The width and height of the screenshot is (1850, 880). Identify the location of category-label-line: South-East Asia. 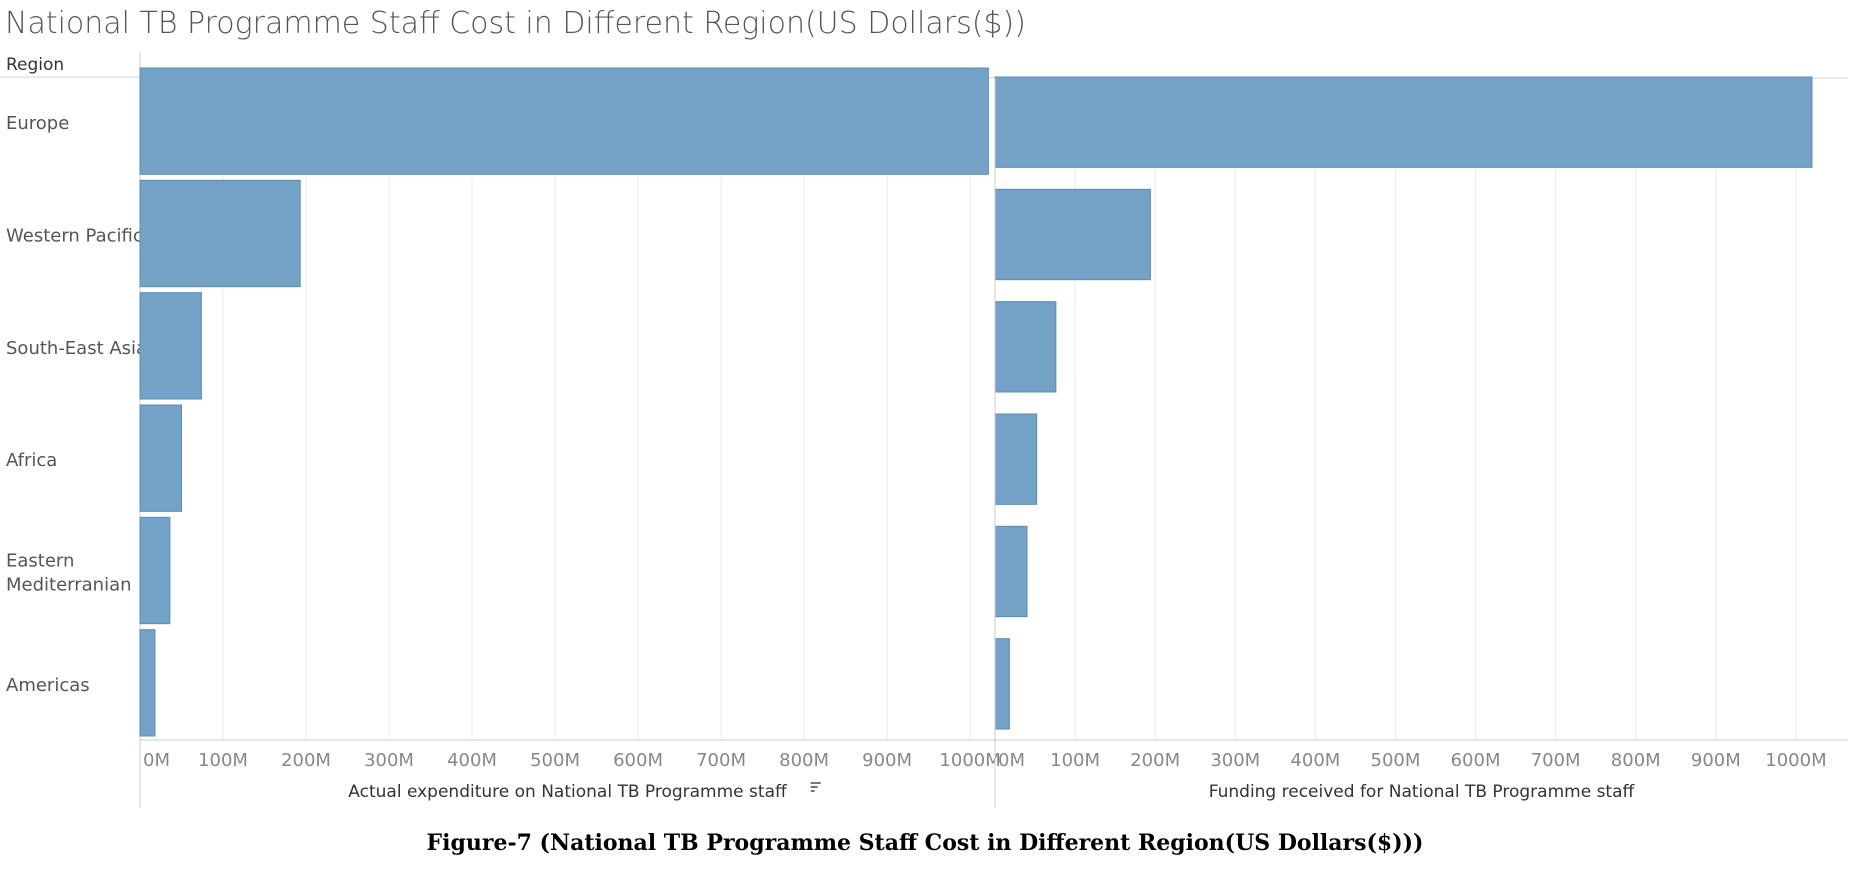
(76, 348).